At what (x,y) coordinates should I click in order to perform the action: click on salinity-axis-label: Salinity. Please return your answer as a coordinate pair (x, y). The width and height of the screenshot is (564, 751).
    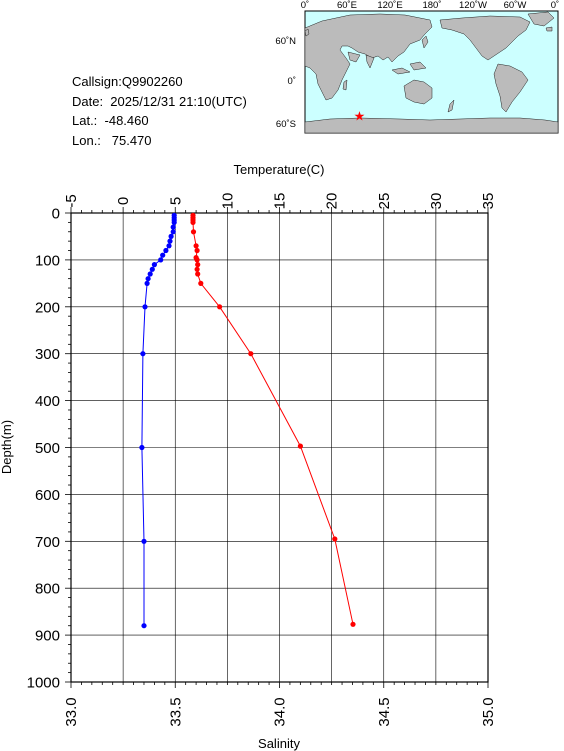
    Looking at the image, I should click on (279, 743).